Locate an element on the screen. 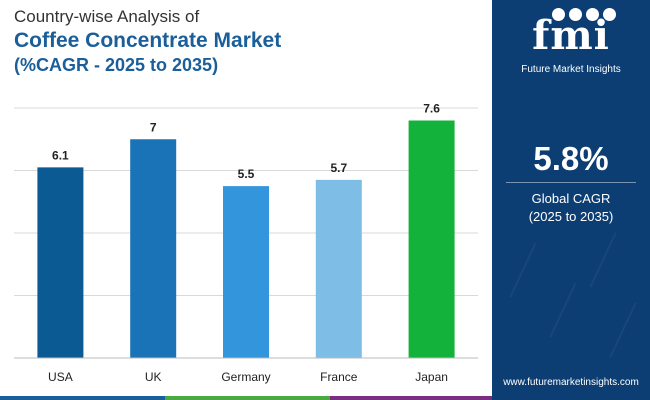 This screenshot has width=650, height=400. chart-title-prefix: Country-wise Analysis of is located at coordinates (107, 16).